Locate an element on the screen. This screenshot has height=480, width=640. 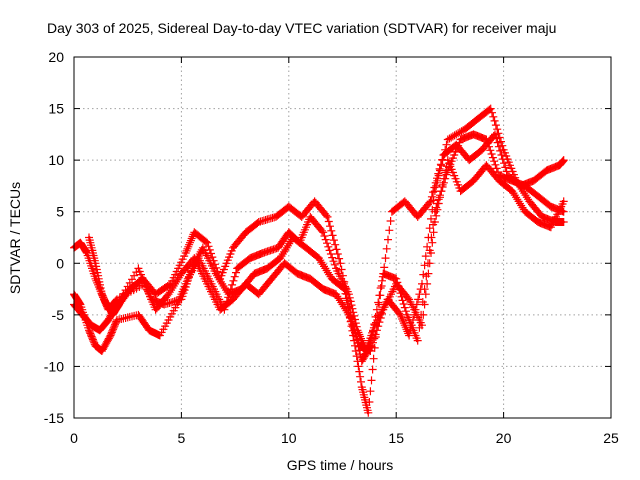
x-tick-label: 10 is located at coordinates (289, 438).